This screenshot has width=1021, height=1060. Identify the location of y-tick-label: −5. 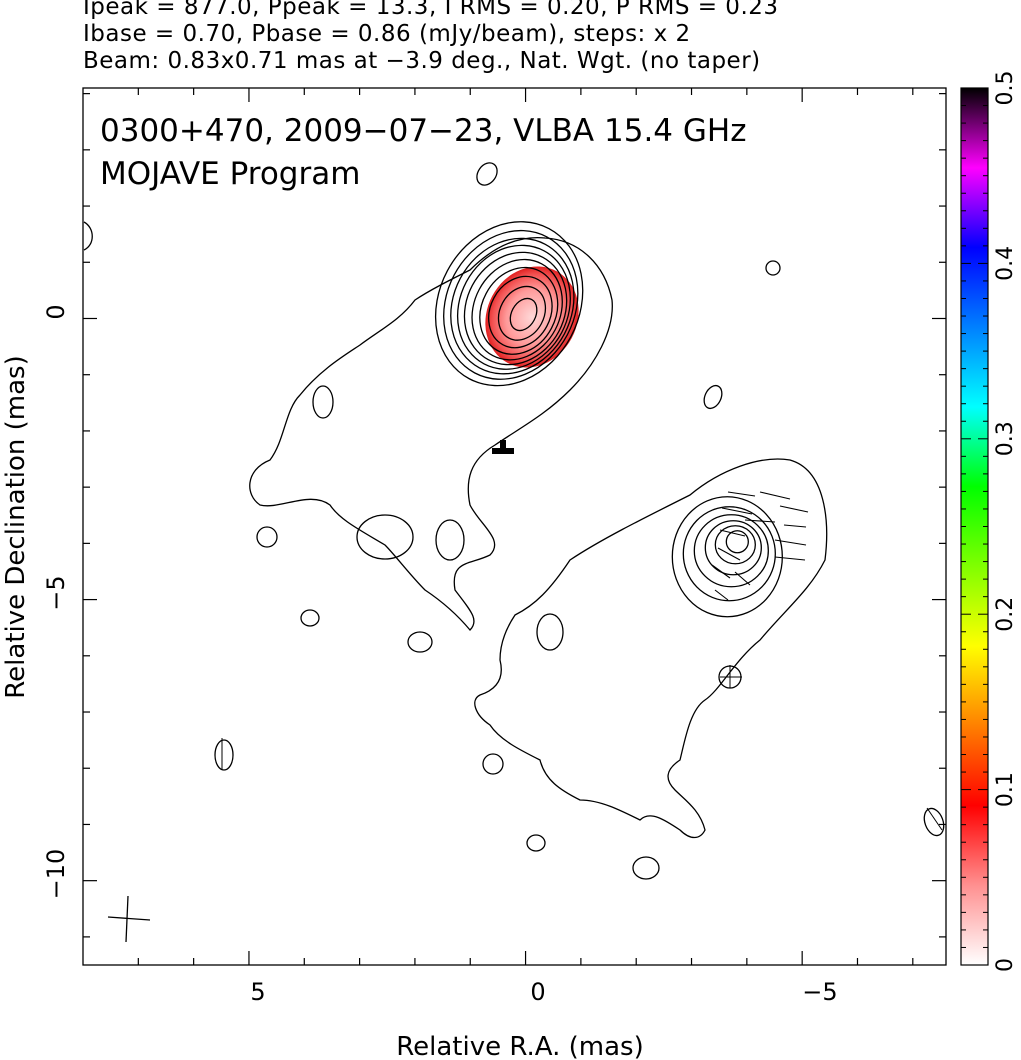
(56, 592).